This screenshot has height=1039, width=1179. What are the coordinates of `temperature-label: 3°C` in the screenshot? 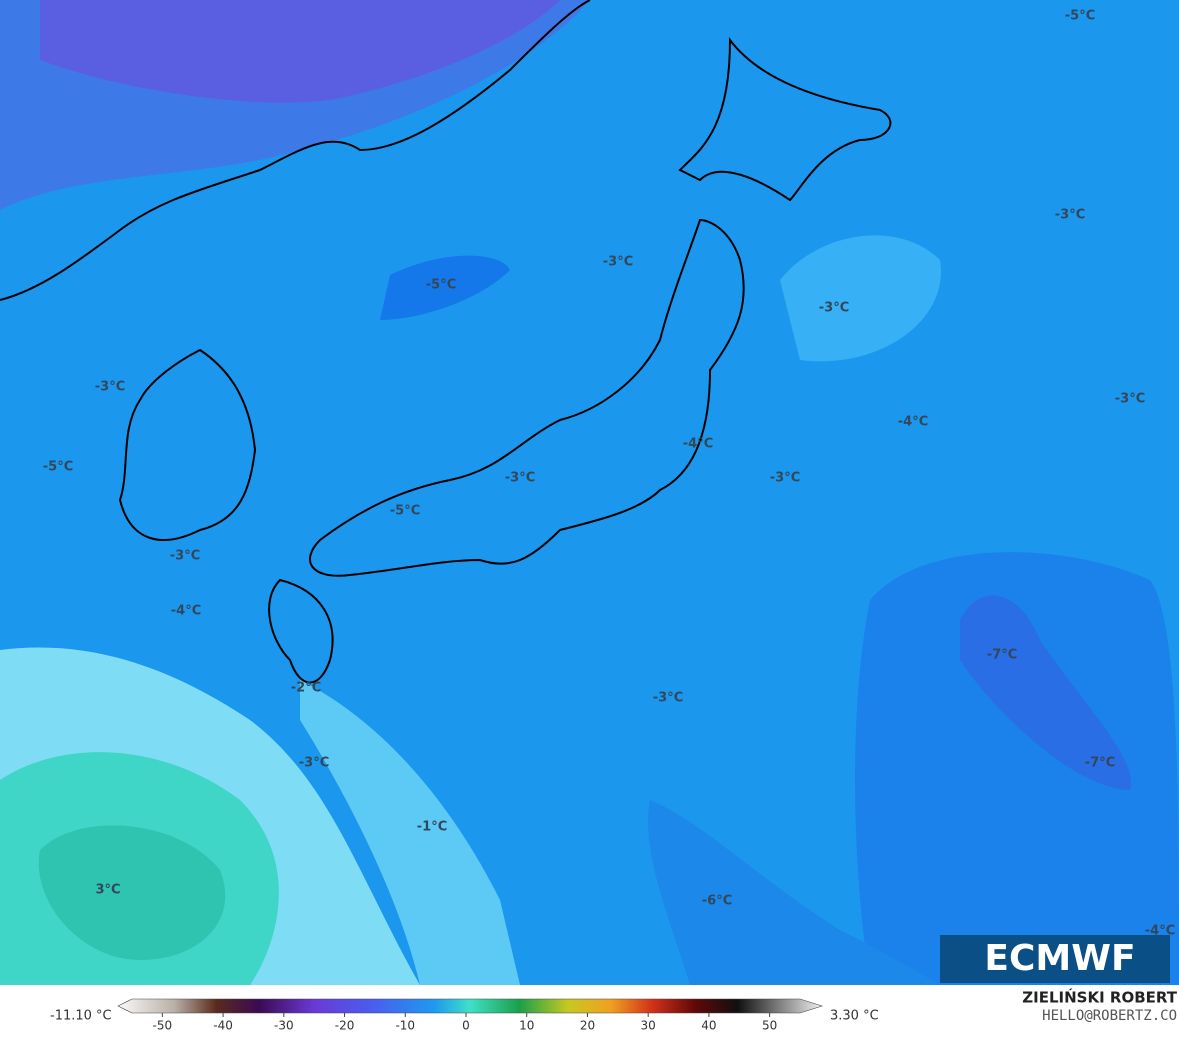 It's located at (107, 890).